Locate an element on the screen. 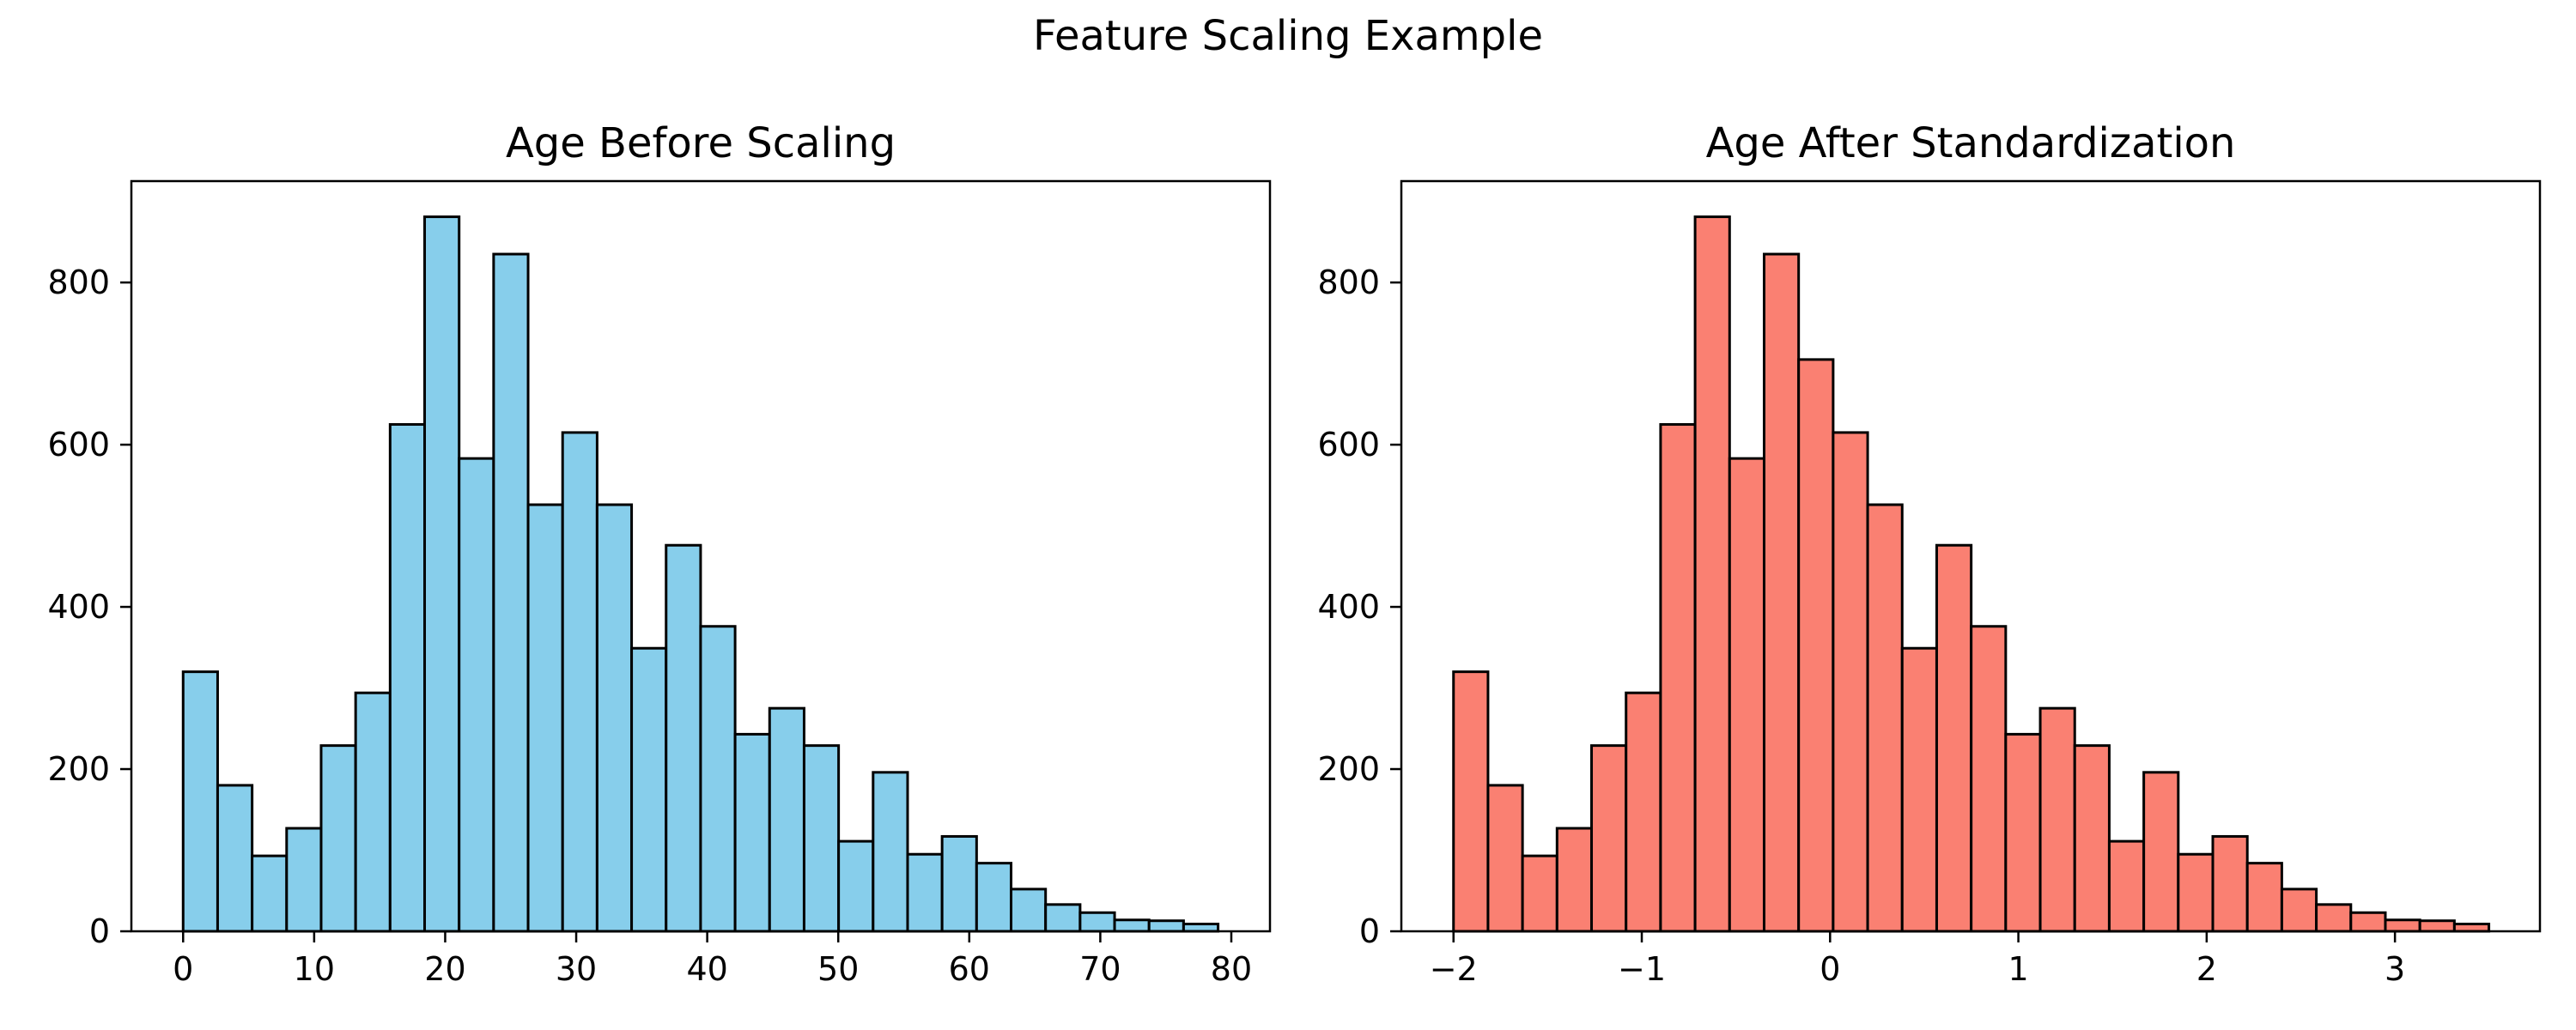 The width and height of the screenshot is (2576, 1030). x-tick-label: 40 is located at coordinates (706, 969).